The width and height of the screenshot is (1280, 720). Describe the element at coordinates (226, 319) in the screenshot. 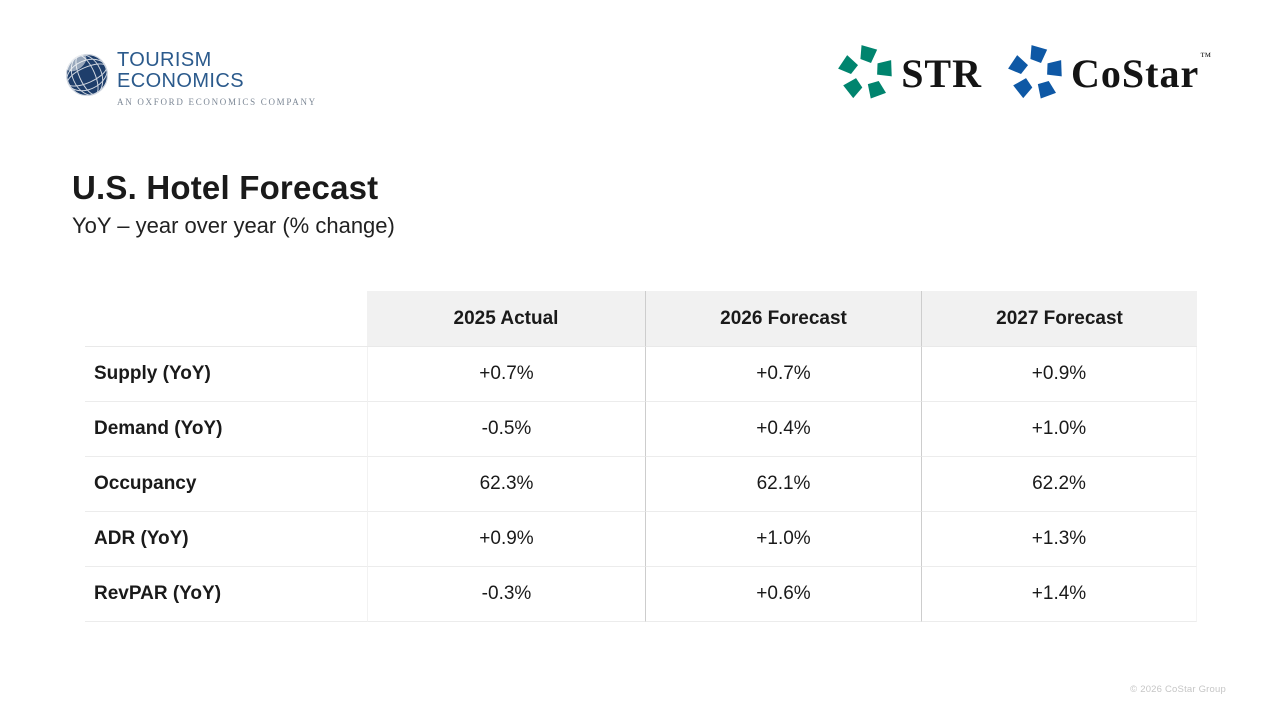

I see `table-corner-cell` at that location.